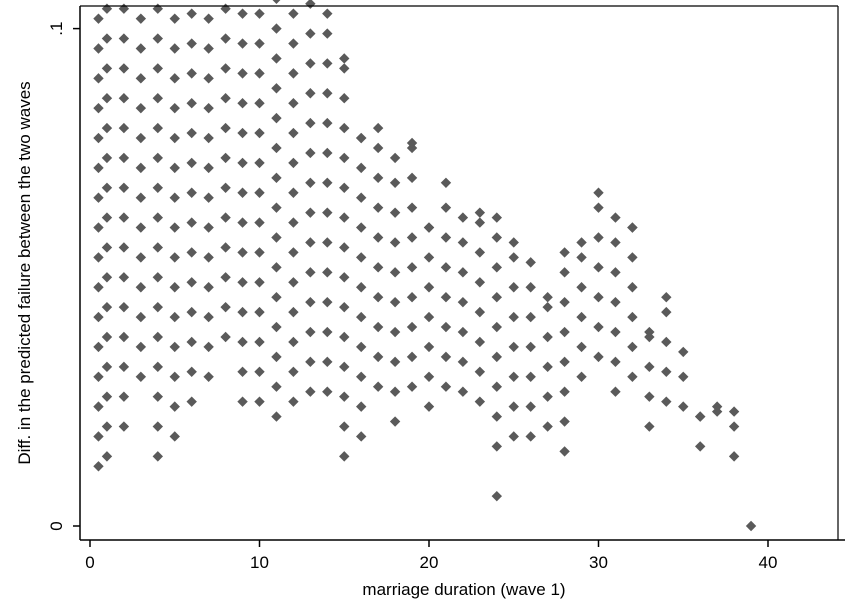 This screenshot has width=845, height=605. Describe the element at coordinates (56, 29) in the screenshot. I see `y-tick-label: .1` at that location.